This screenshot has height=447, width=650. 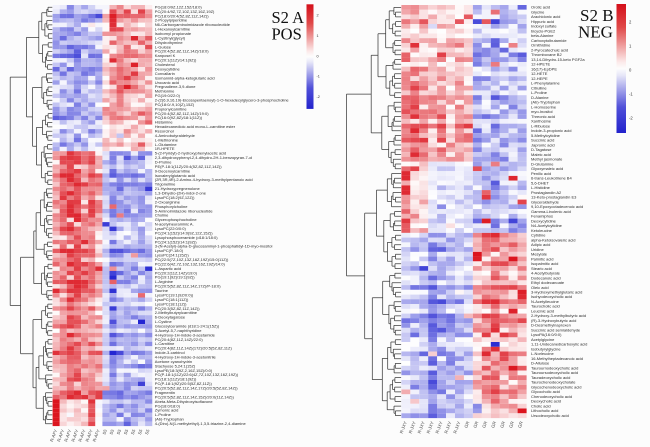 I want to click on svg-text: Hippuric acid, so click(x=542, y=21).